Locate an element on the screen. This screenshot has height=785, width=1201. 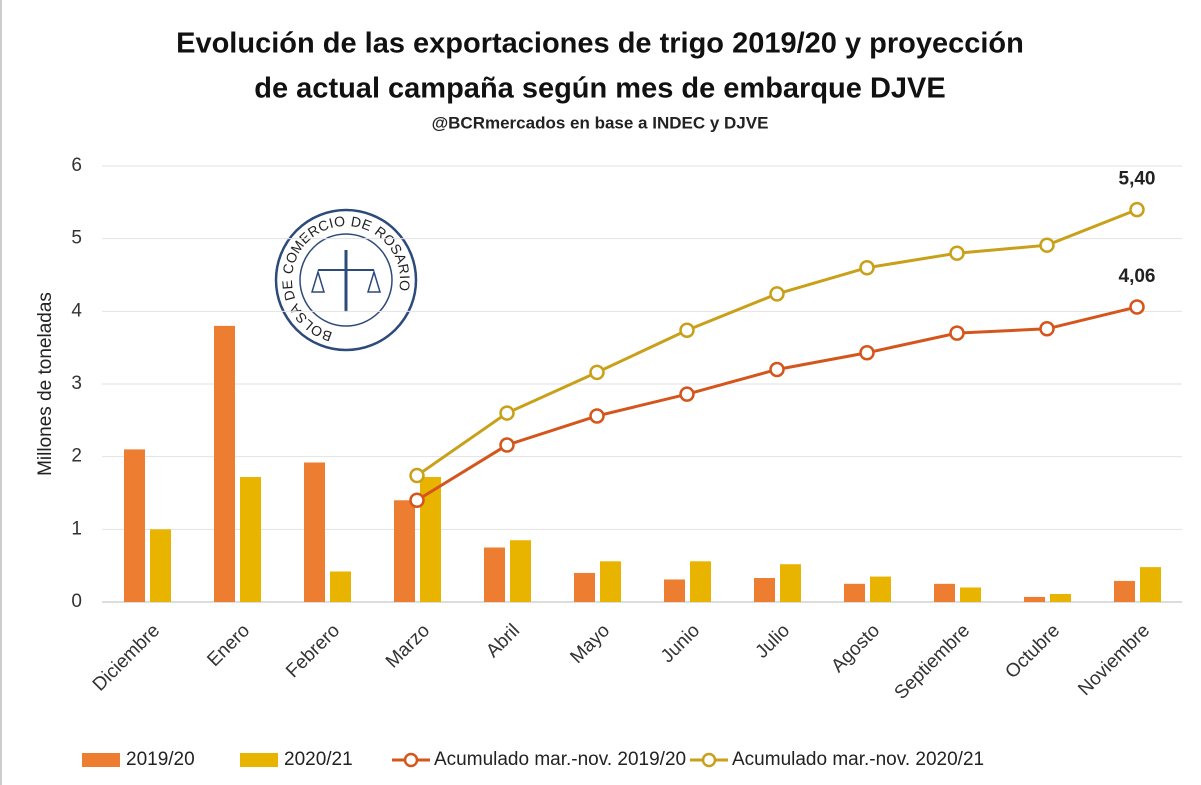
y-tick-label: 0 is located at coordinates (76, 601).